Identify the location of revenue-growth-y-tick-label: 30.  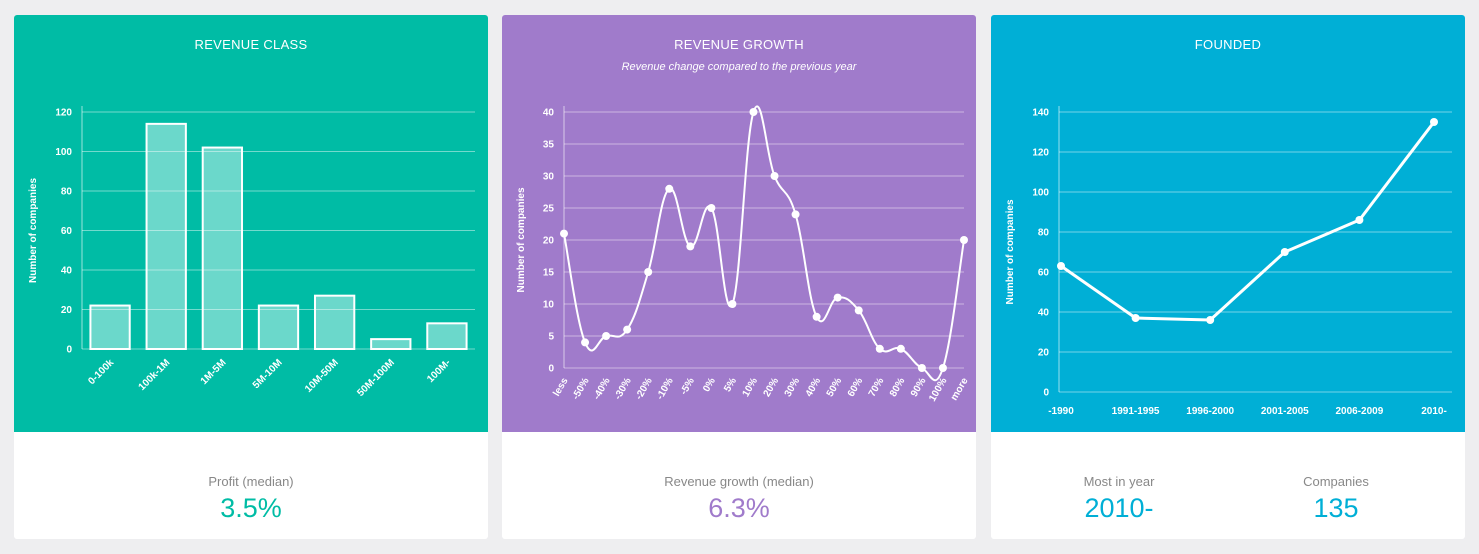
(549, 177).